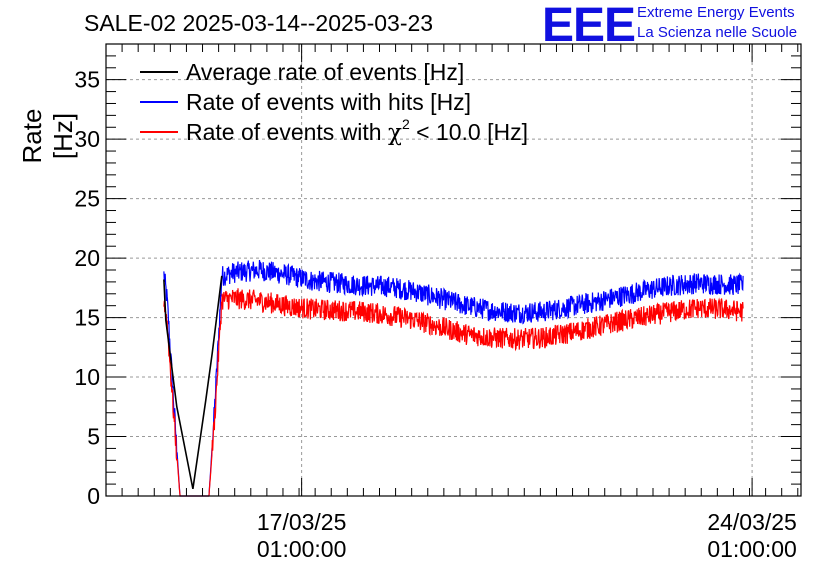 The width and height of the screenshot is (836, 572). What do you see at coordinates (325, 72) in the screenshot?
I see `legend-label-0: Average rate of events [Hz]` at bounding box center [325, 72].